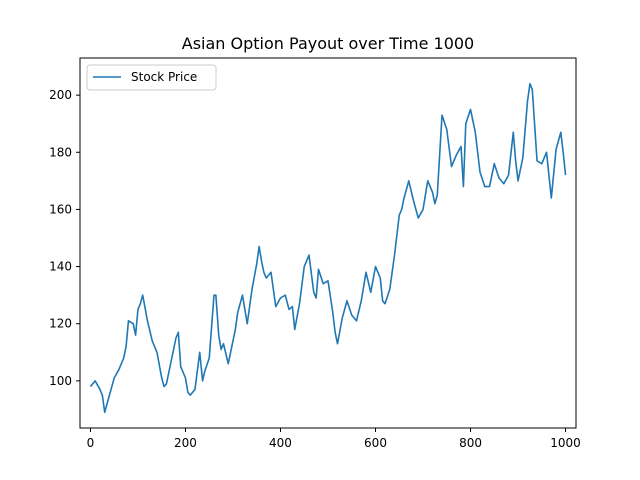 The image size is (640, 480). Describe the element at coordinates (60, 381) in the screenshot. I see `y-tick-label: 100` at that location.